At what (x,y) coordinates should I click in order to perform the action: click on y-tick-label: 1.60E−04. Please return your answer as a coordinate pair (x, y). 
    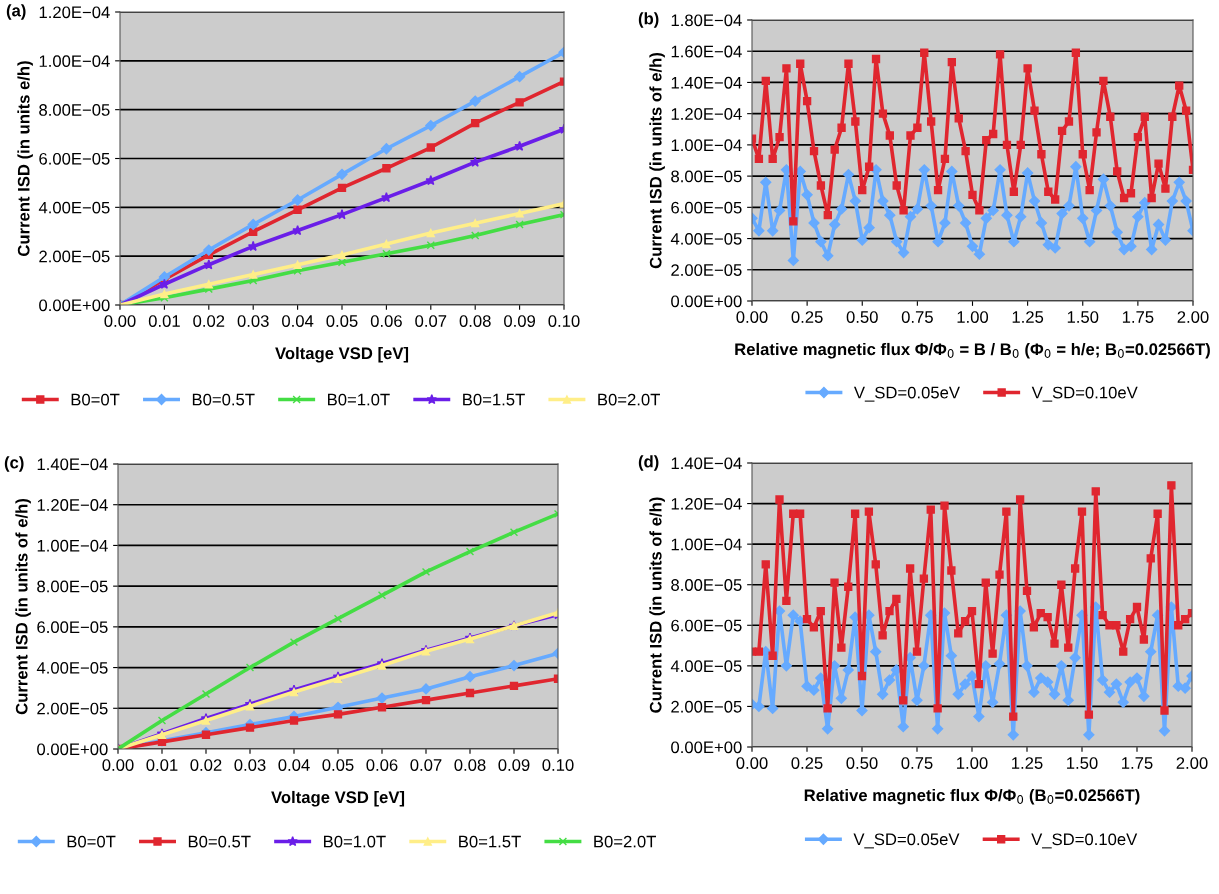
    Looking at the image, I should click on (706, 51).